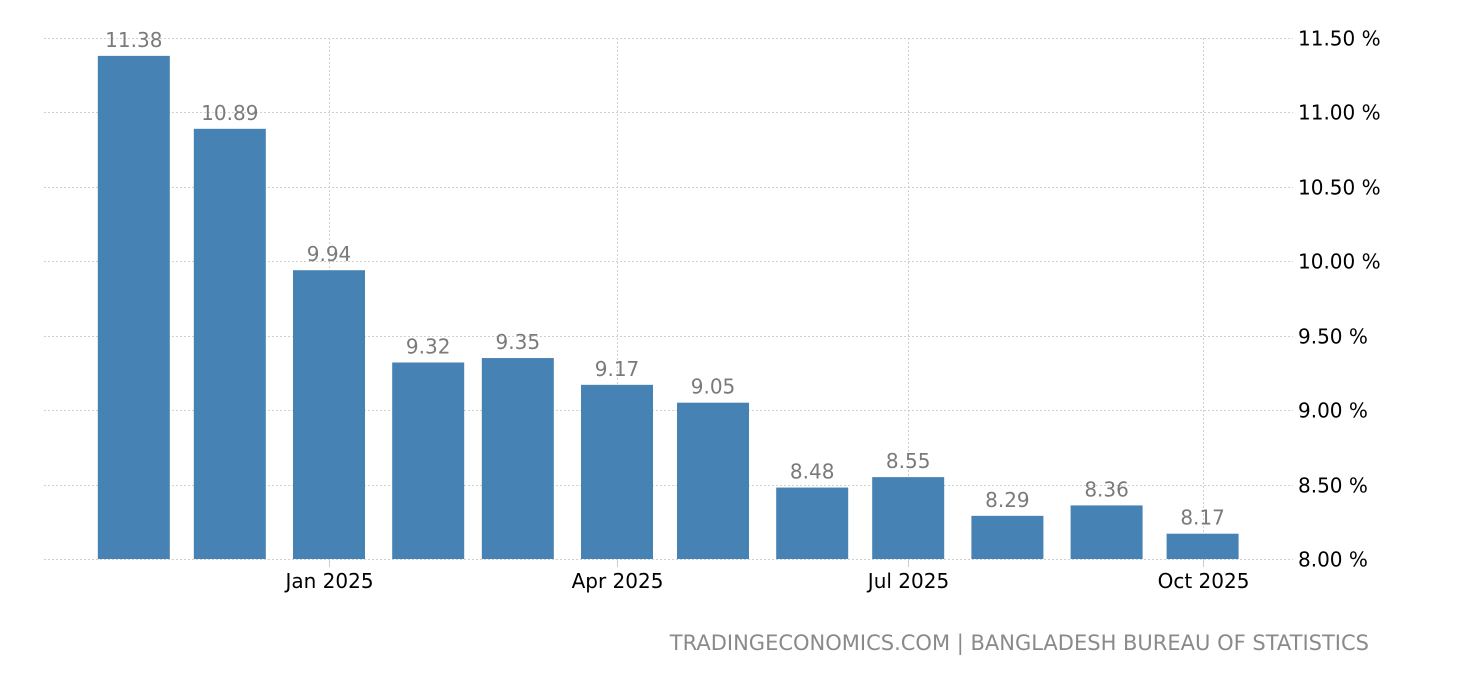 Image resolution: width=1460 pixels, height=680 pixels. I want to click on data-label: 8.17, so click(1202, 518).